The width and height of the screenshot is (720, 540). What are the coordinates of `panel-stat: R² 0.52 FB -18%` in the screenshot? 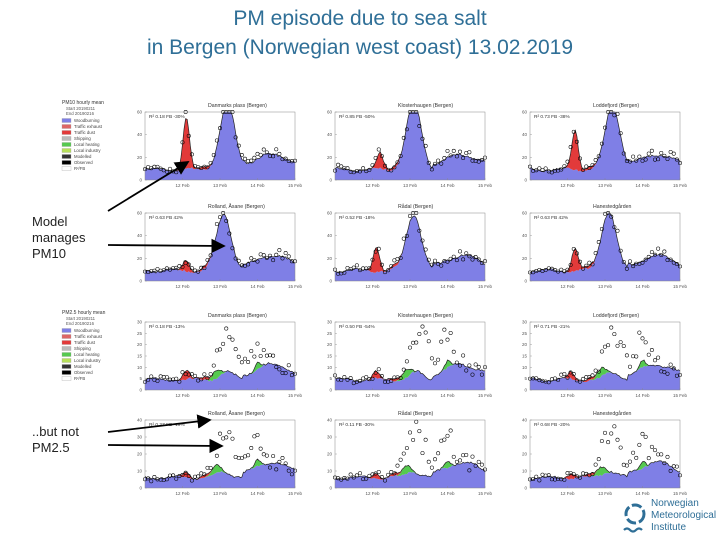 It's located at (357, 218).